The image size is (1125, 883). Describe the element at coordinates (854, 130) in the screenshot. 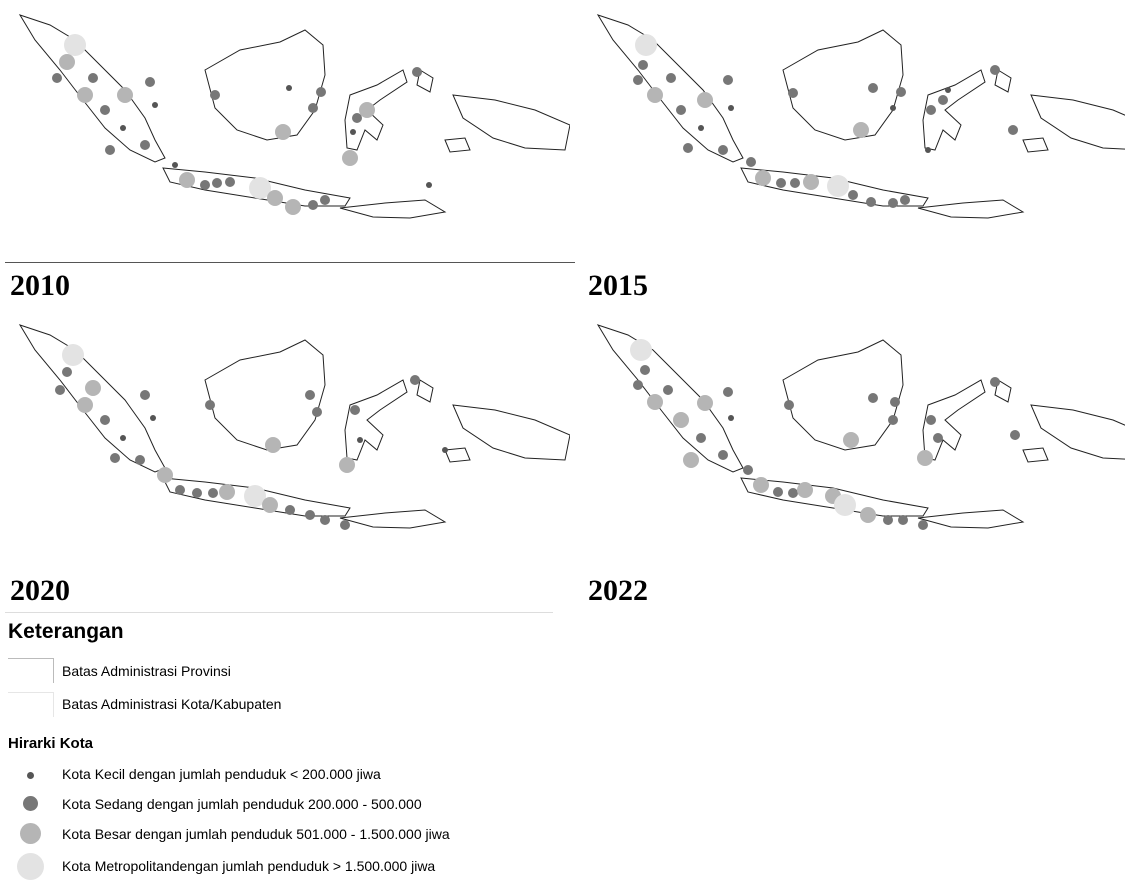

I see `map-panel-2015` at that location.